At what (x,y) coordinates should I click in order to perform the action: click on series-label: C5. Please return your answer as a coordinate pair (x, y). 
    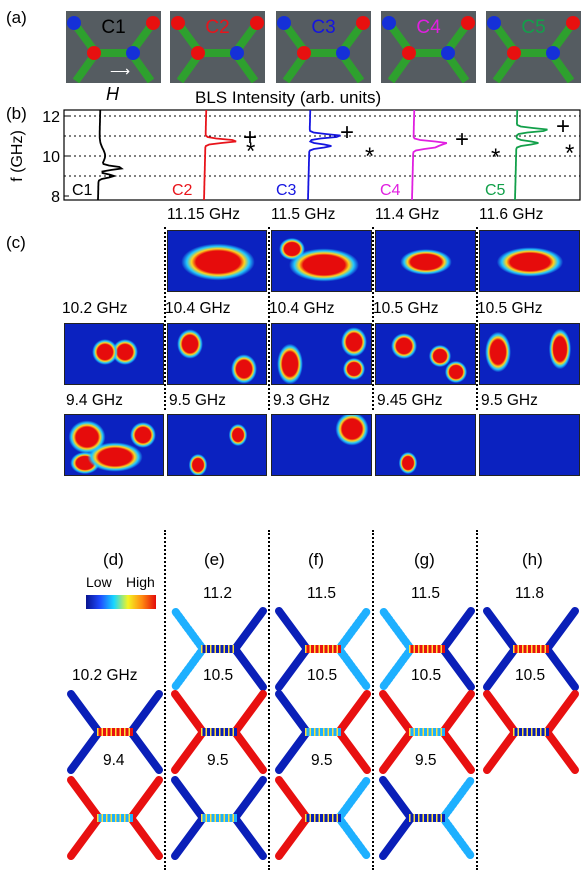
    Looking at the image, I should click on (495, 190).